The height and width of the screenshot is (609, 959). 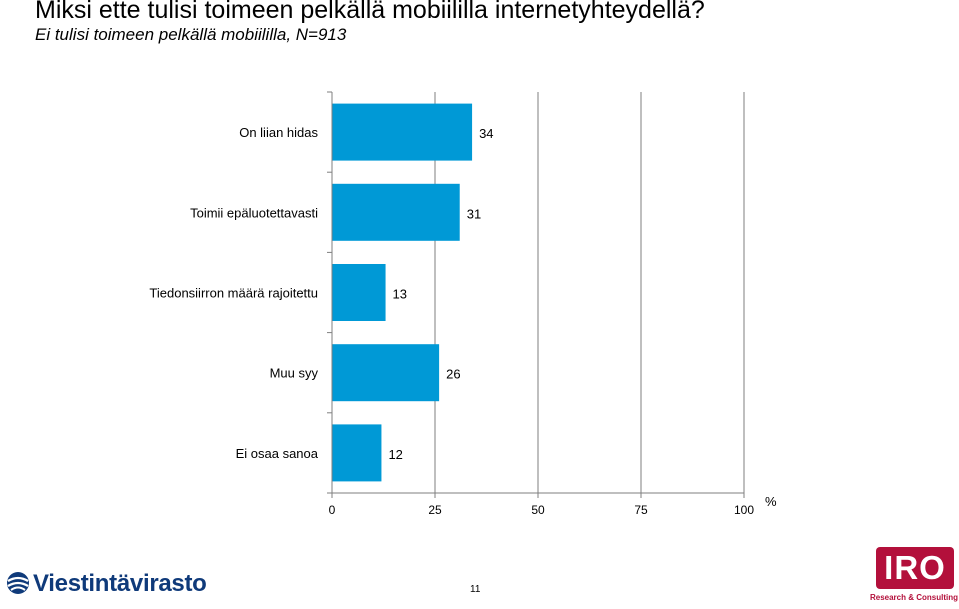 What do you see at coordinates (475, 589) in the screenshot?
I see `page-number: 11` at bounding box center [475, 589].